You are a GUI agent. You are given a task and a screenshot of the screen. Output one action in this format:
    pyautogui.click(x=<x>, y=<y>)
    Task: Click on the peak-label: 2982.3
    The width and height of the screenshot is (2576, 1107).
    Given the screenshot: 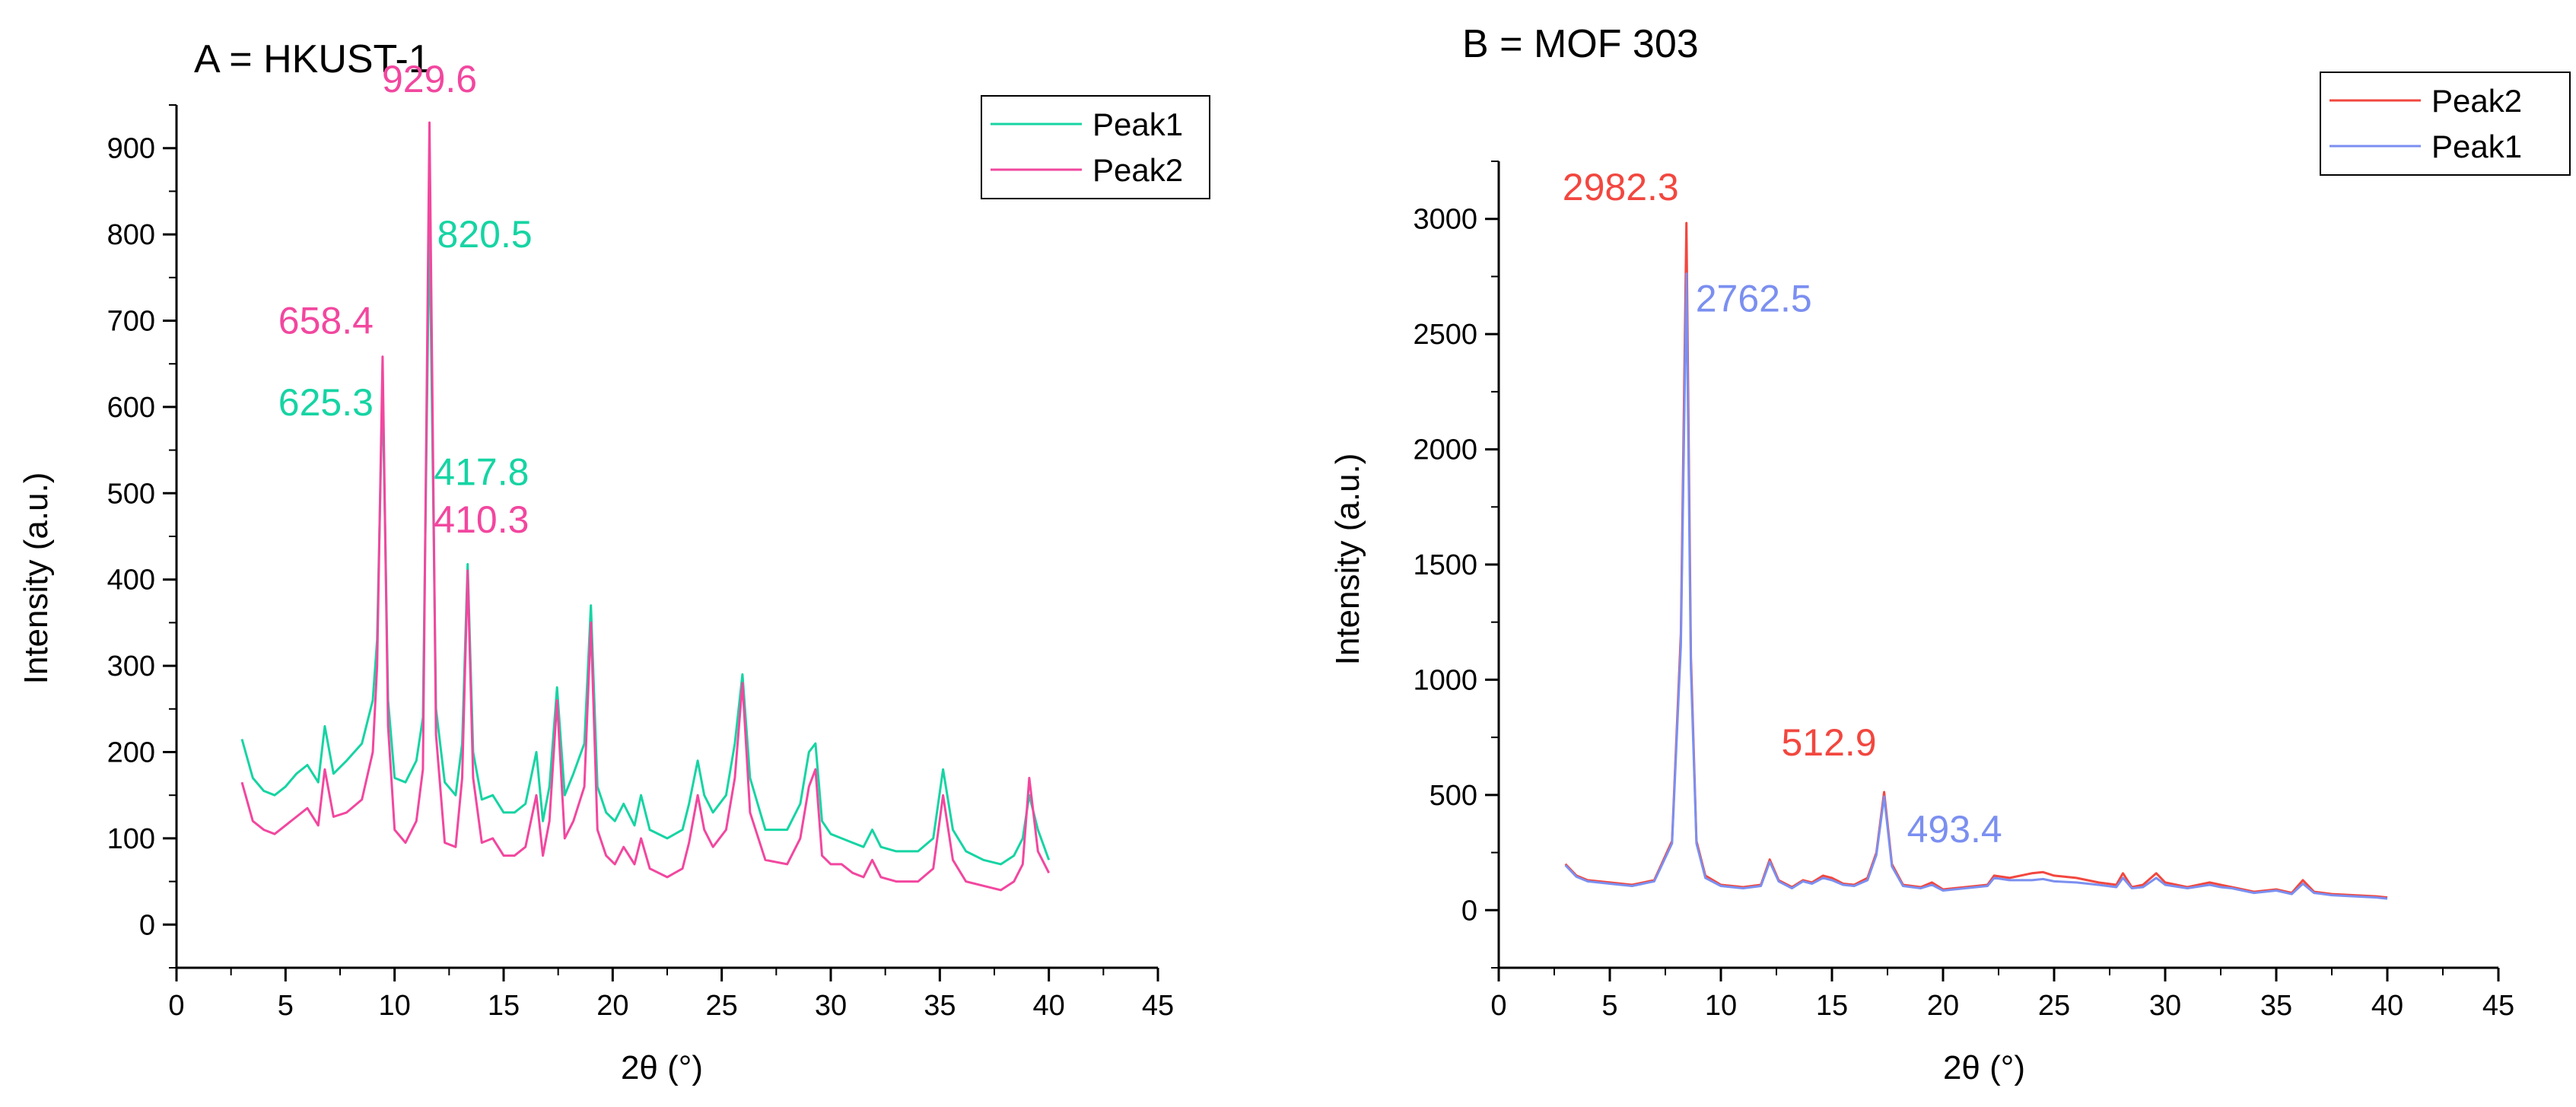 What is the action you would take?
    pyautogui.click(x=1621, y=187)
    